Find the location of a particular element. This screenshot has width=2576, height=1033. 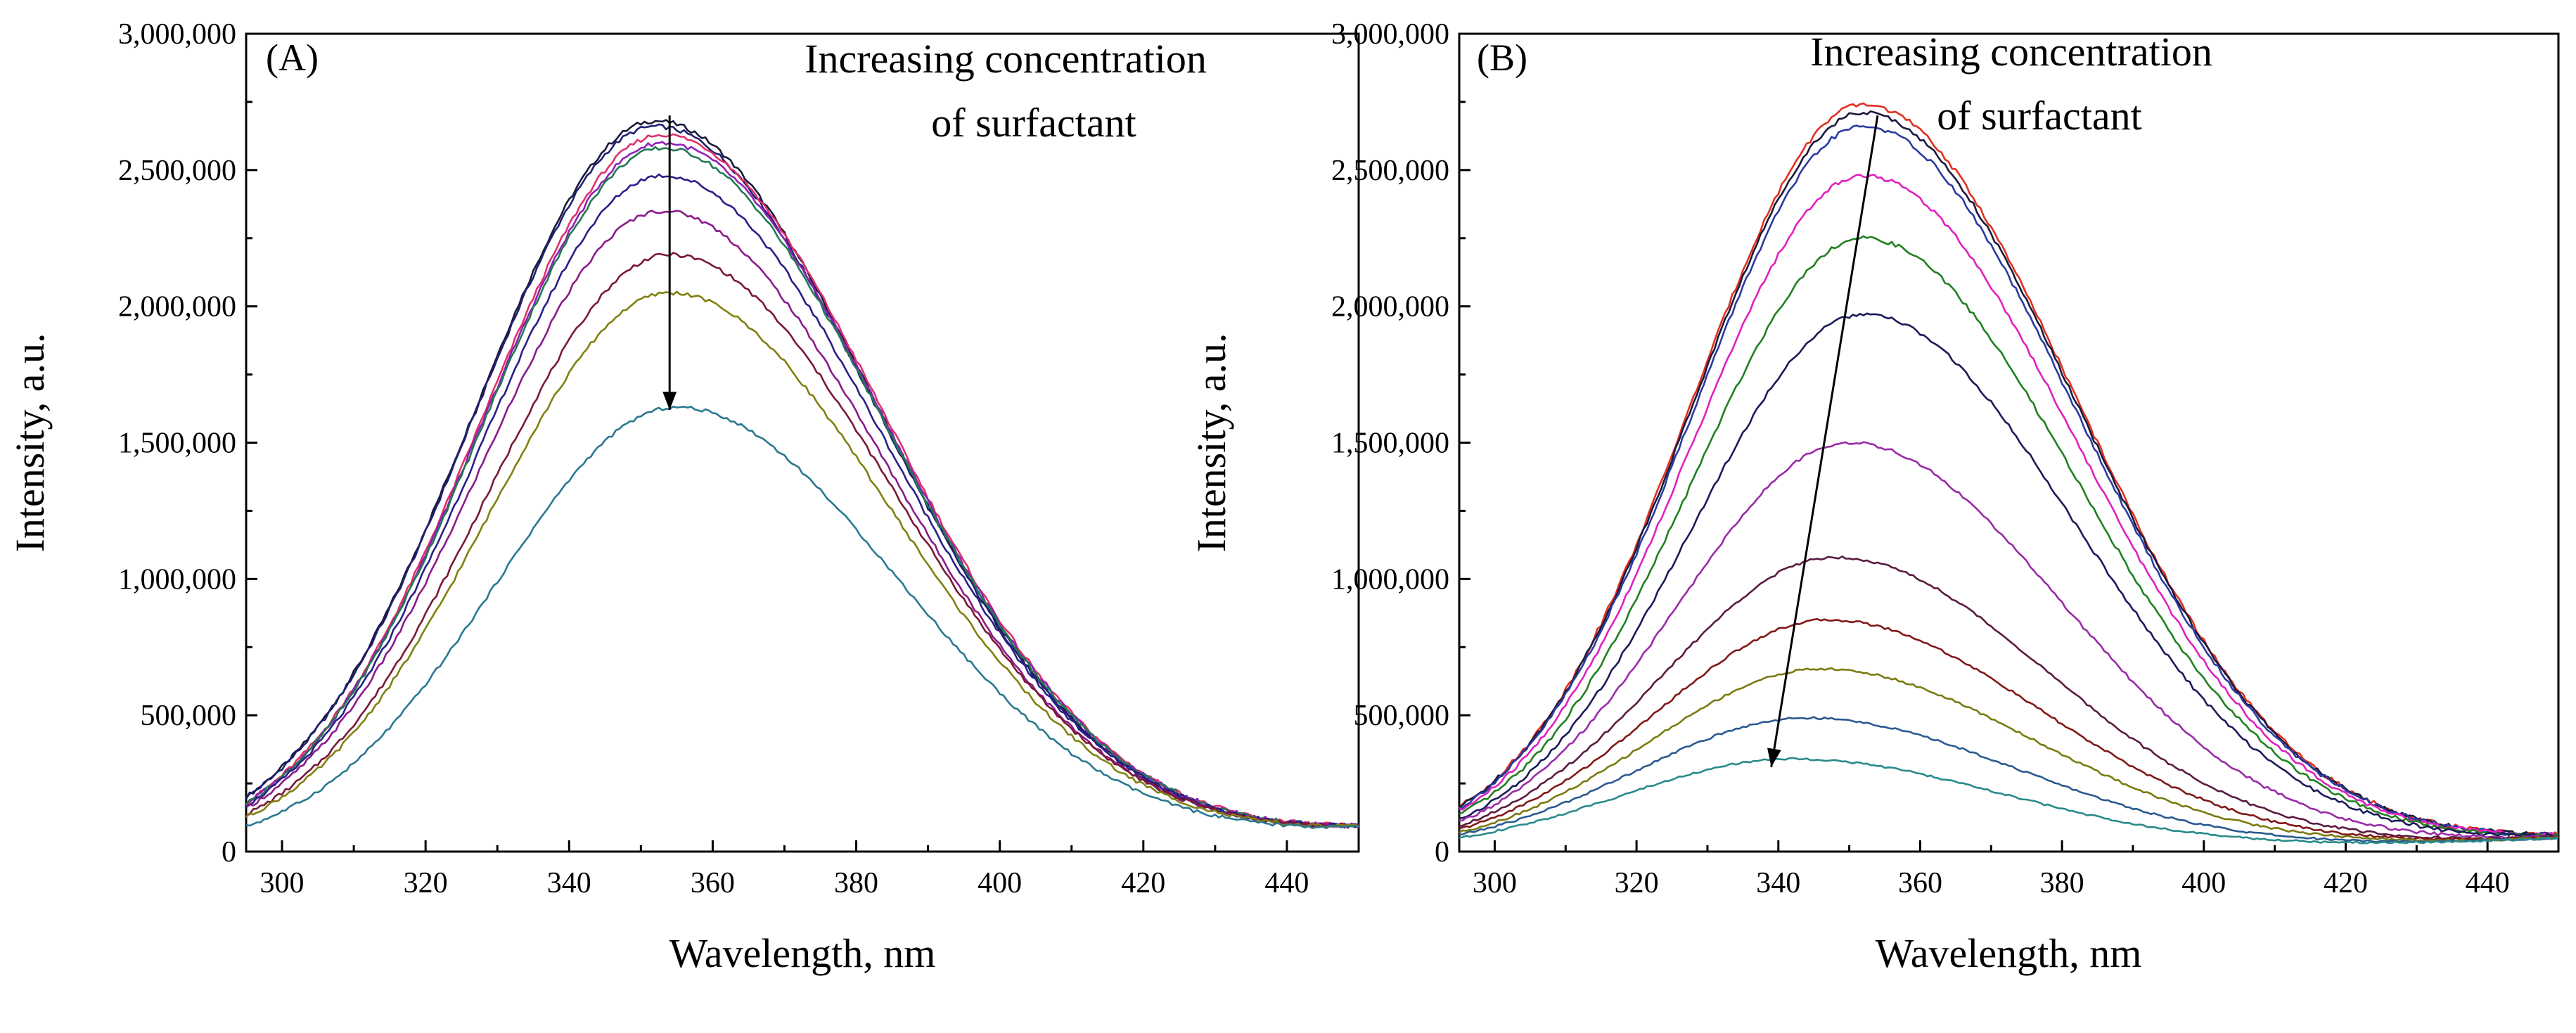

panel-label: (B) is located at coordinates (1502, 58).